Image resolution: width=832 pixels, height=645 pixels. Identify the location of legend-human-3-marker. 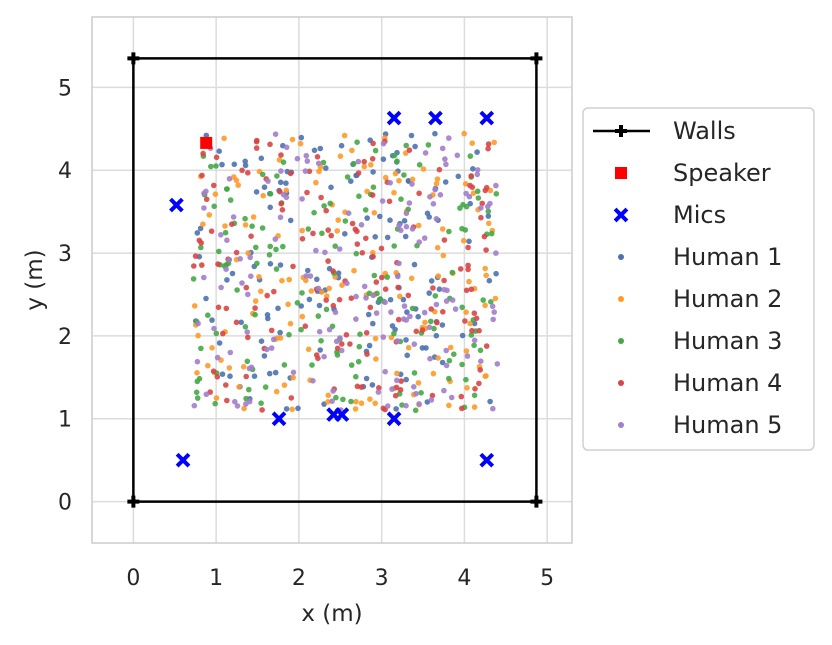
(621, 341).